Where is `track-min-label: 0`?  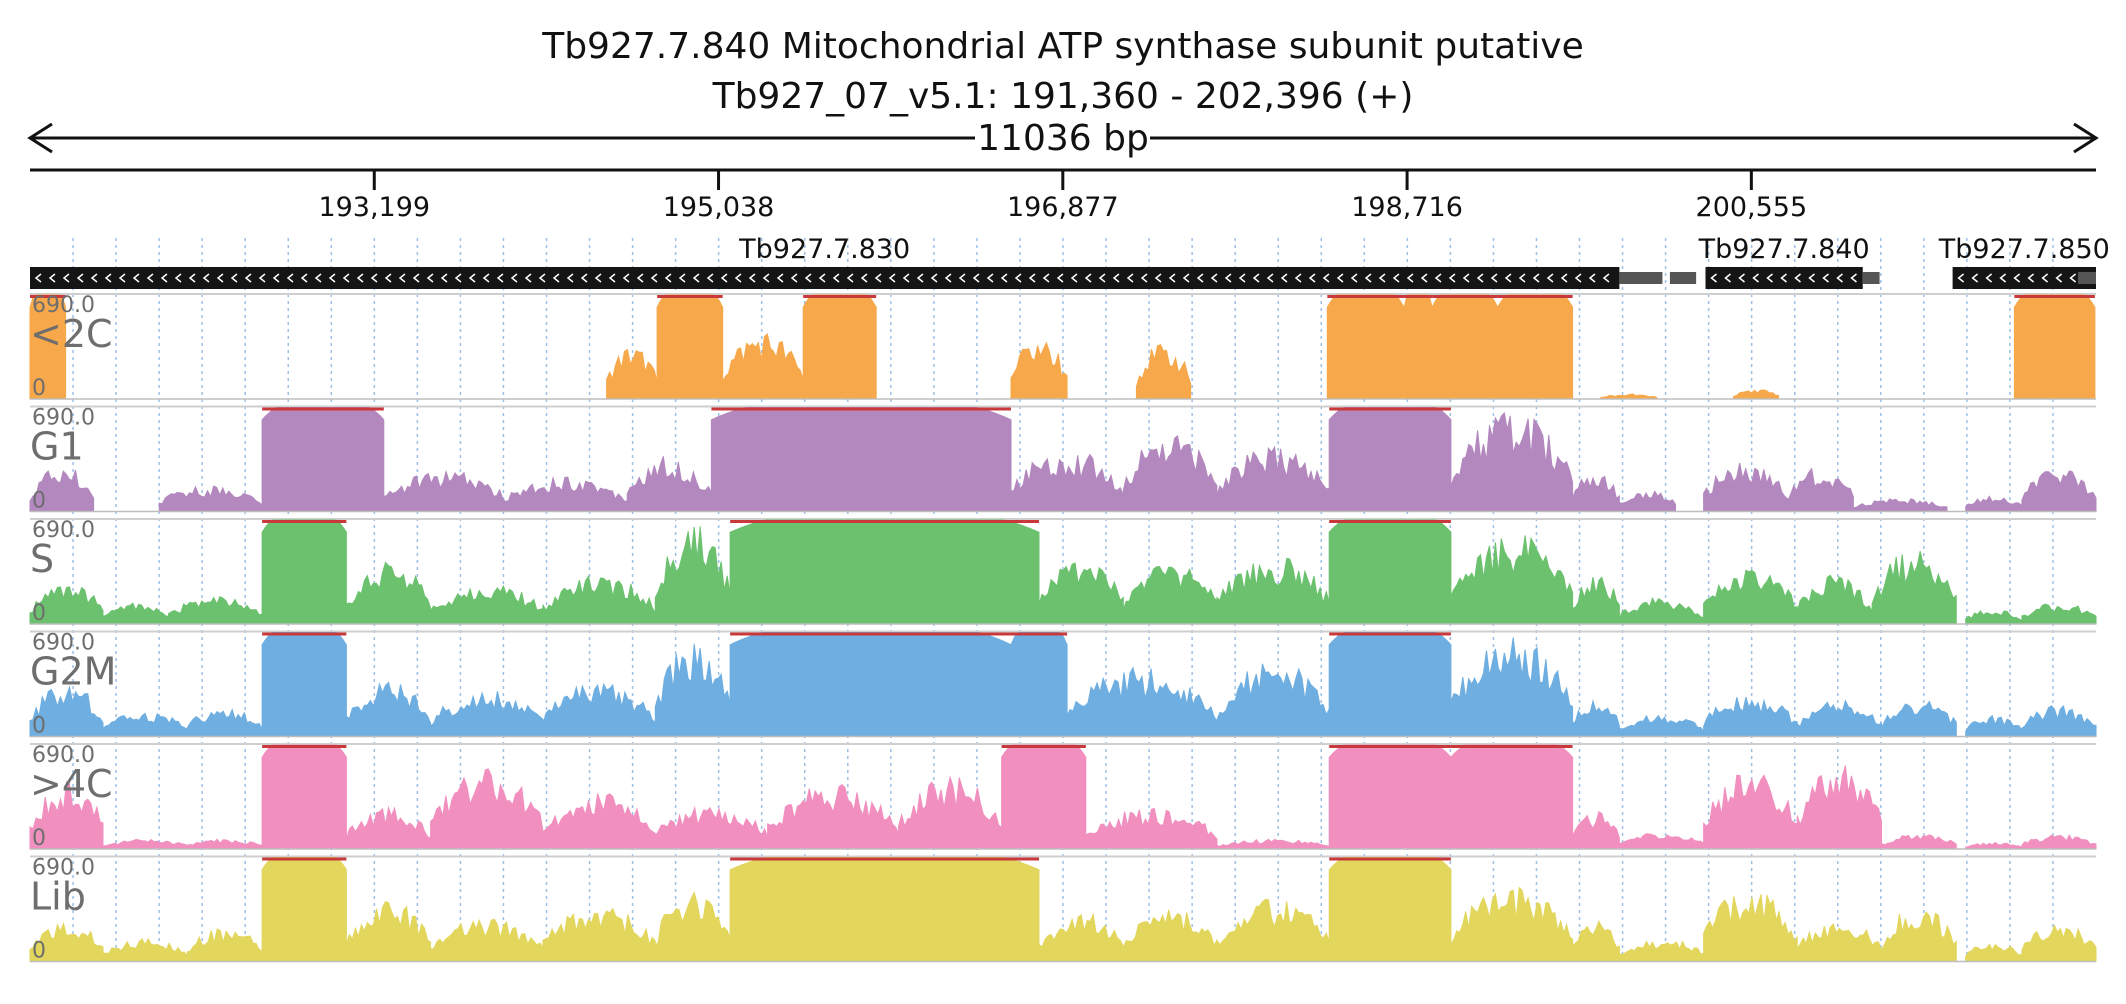
track-min-label: 0 is located at coordinates (39, 838).